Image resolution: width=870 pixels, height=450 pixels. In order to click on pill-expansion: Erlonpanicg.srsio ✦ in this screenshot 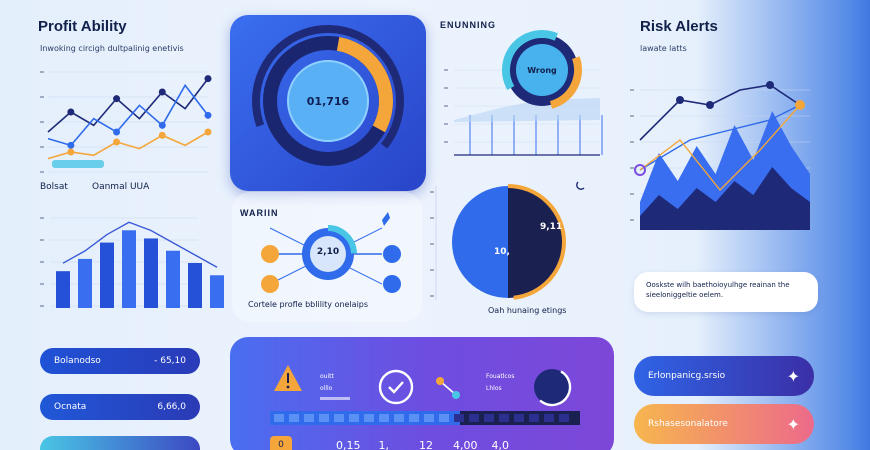, I will do `click(724, 376)`.